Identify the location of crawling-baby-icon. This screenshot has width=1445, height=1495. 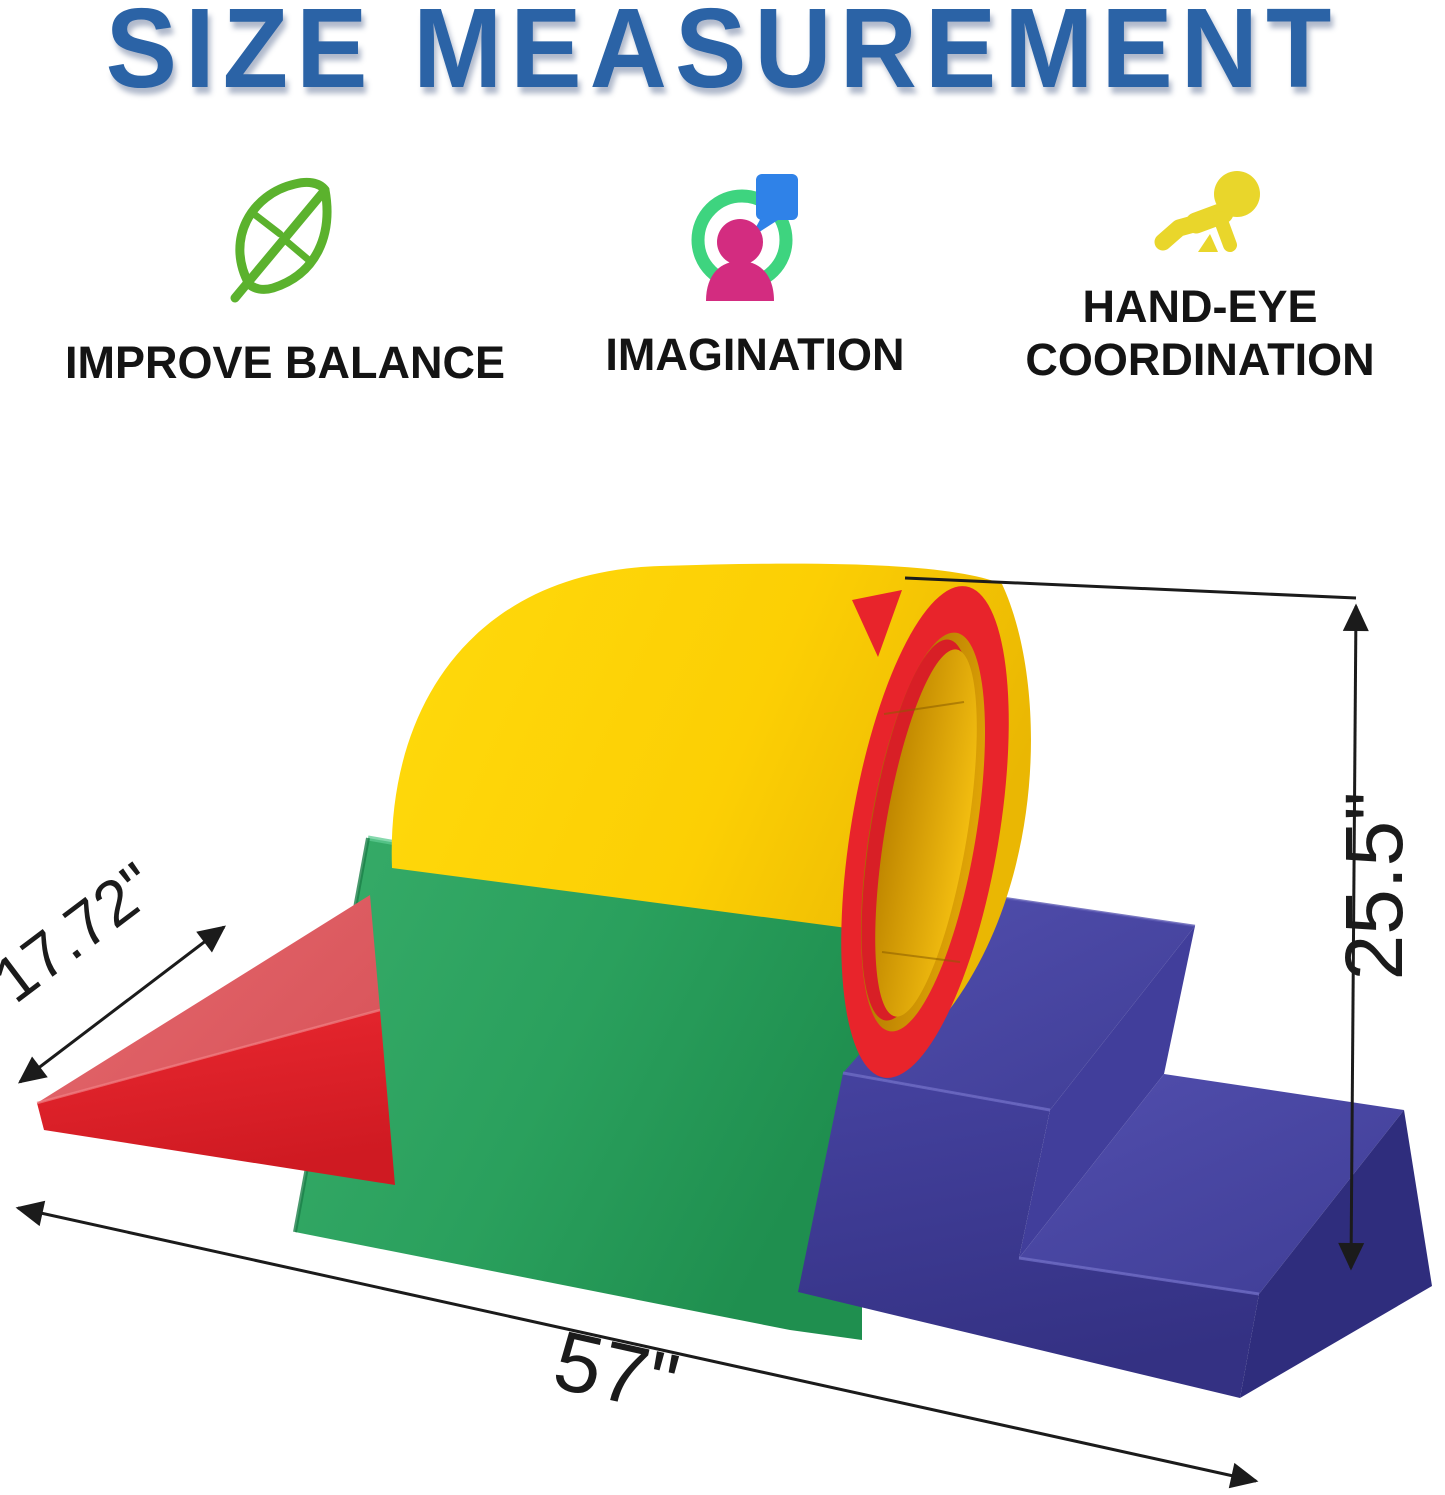
(1207, 211).